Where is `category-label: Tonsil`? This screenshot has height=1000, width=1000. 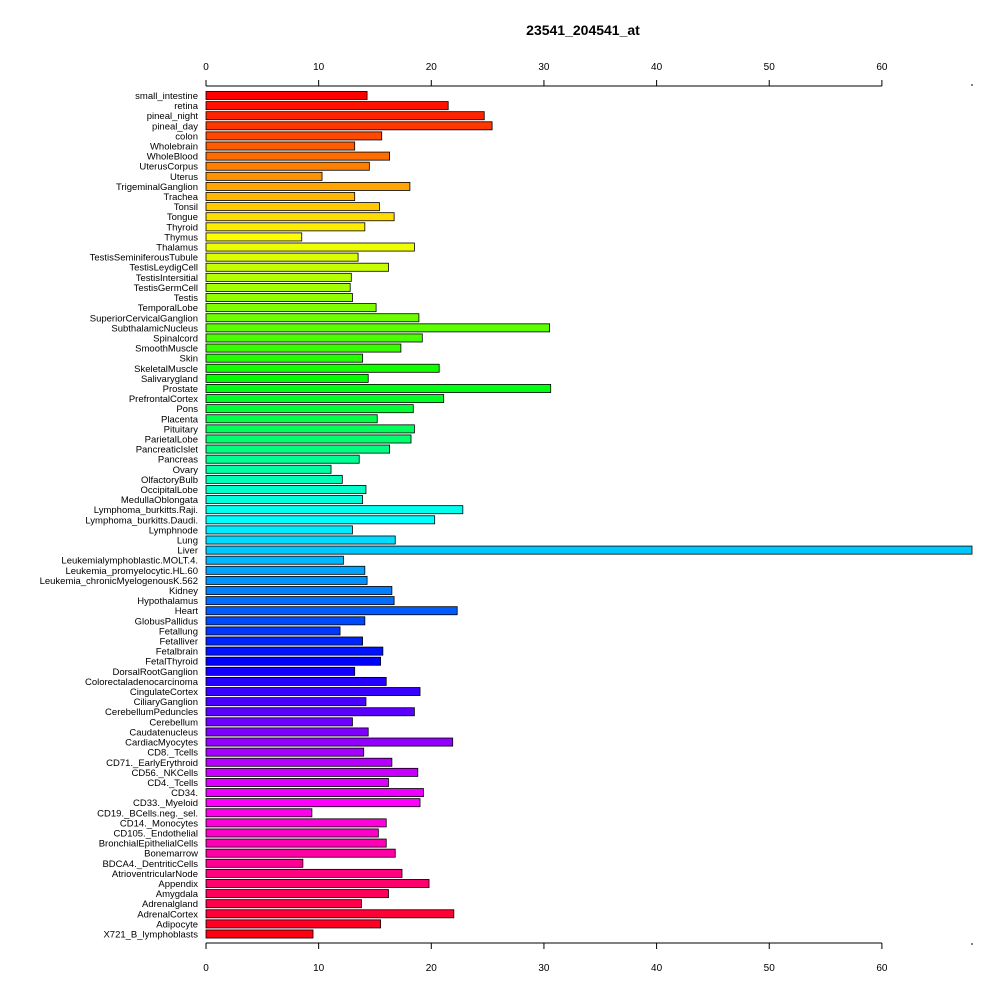 category-label: Tonsil is located at coordinates (186, 207).